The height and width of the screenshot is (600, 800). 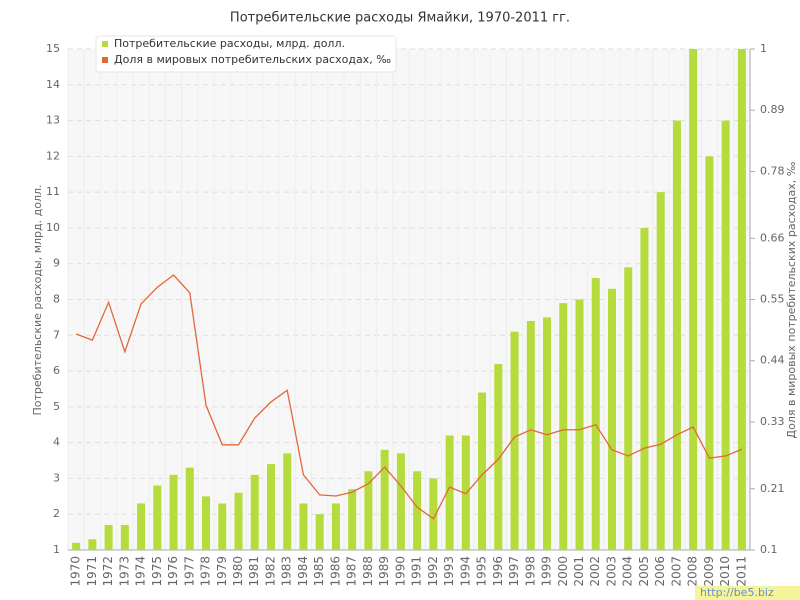 I want to click on y2-tick-label: 0.66, so click(x=772, y=237).